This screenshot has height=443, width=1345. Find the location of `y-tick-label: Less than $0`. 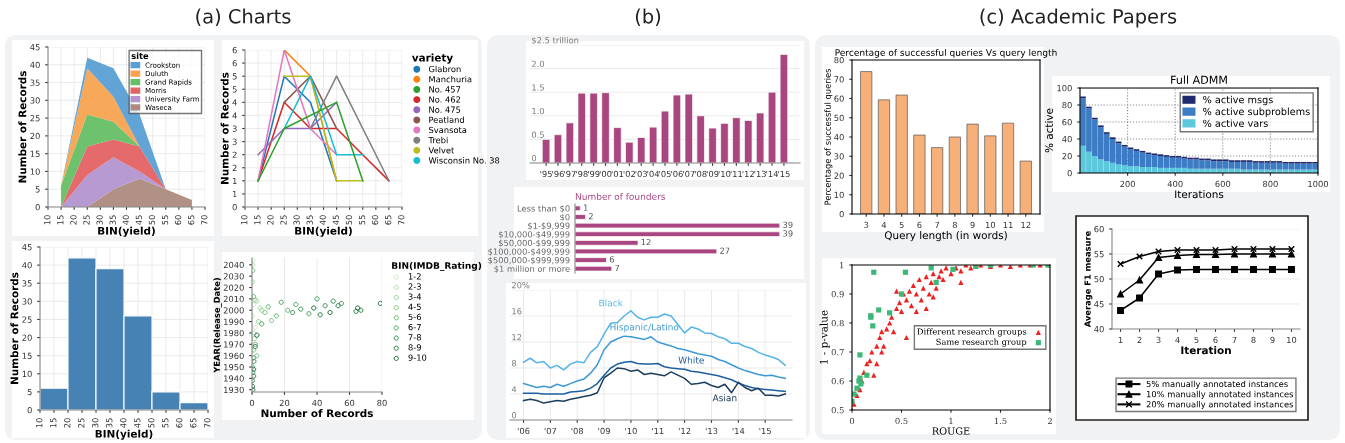

y-tick-label: Less than $0 is located at coordinates (543, 209).